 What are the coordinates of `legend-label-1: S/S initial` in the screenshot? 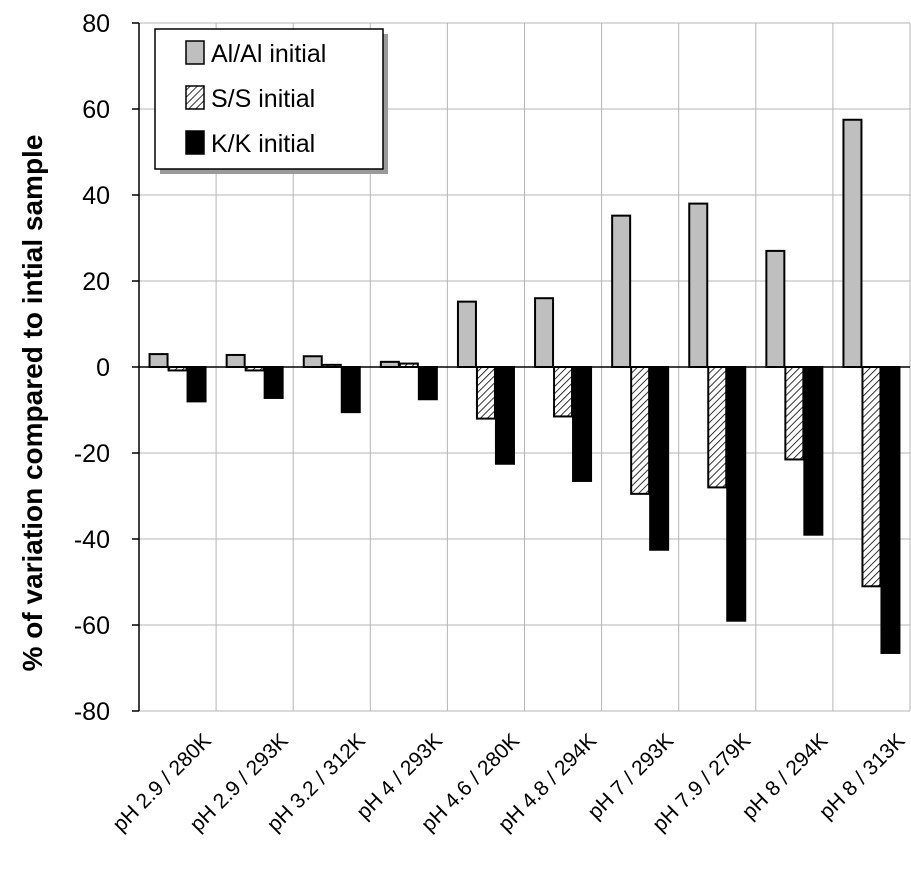 It's located at (263, 99).